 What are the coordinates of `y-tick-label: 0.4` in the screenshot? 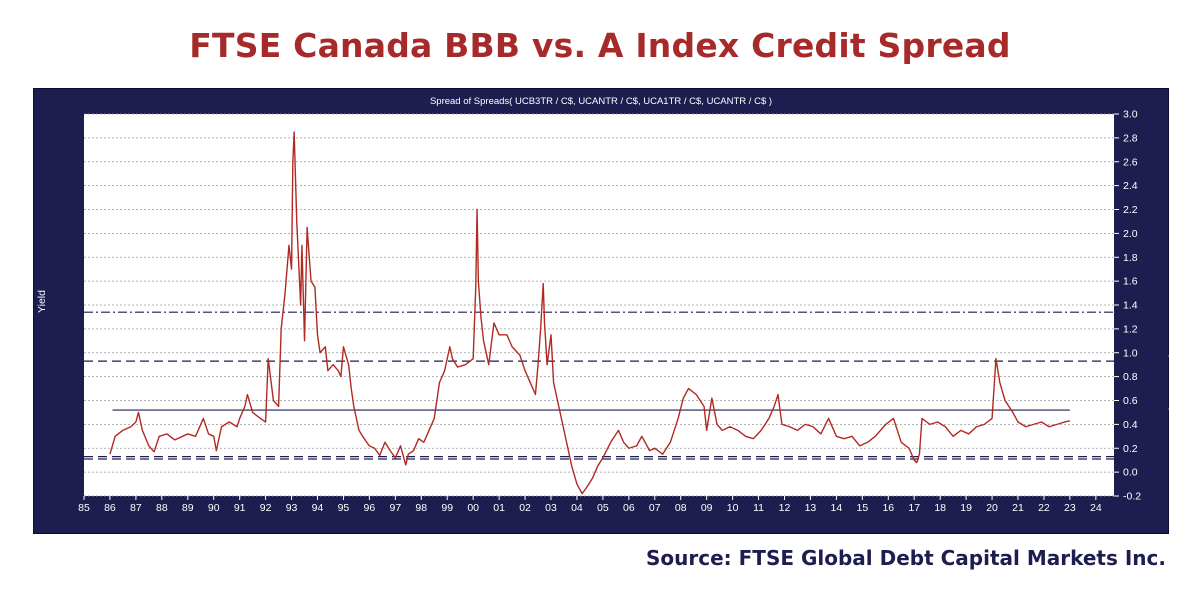 It's located at (1130, 425).